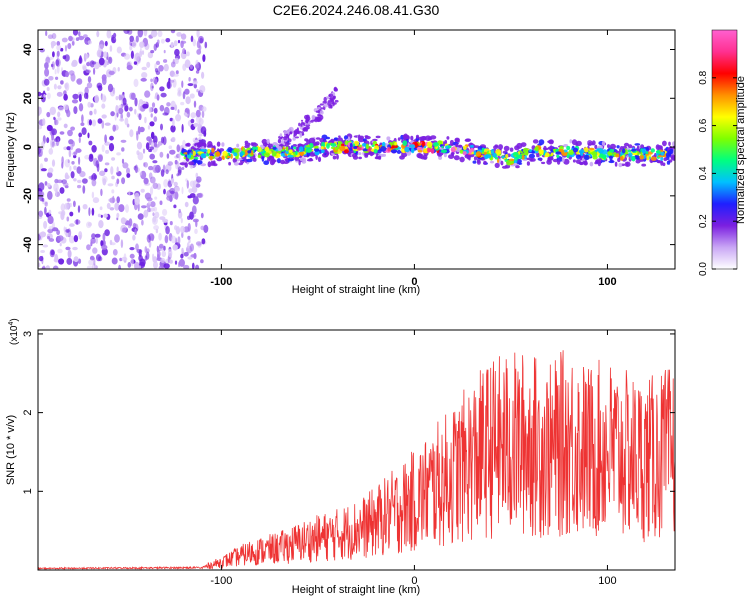 The height and width of the screenshot is (600, 750). What do you see at coordinates (414, 282) in the screenshot?
I see `x-tick-label: 0` at bounding box center [414, 282].